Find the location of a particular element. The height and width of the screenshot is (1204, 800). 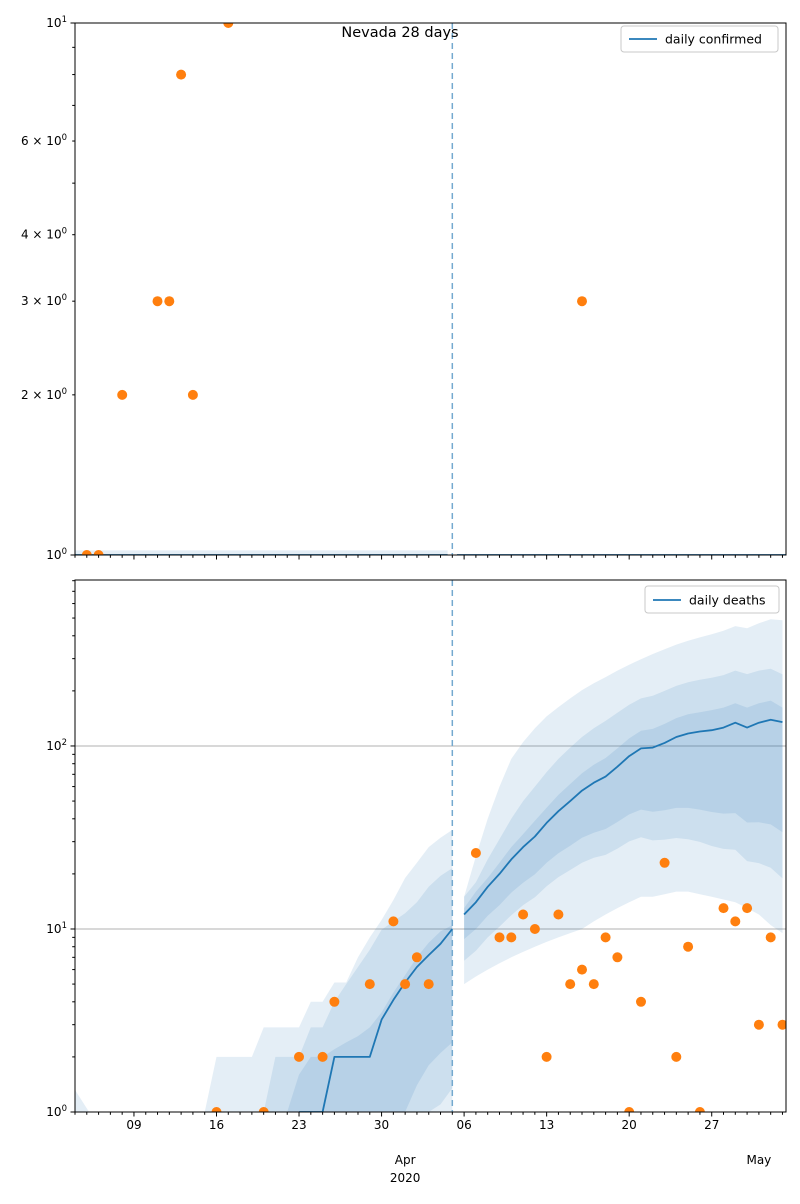

x-tick-label: 30 is located at coordinates (381, 1125).